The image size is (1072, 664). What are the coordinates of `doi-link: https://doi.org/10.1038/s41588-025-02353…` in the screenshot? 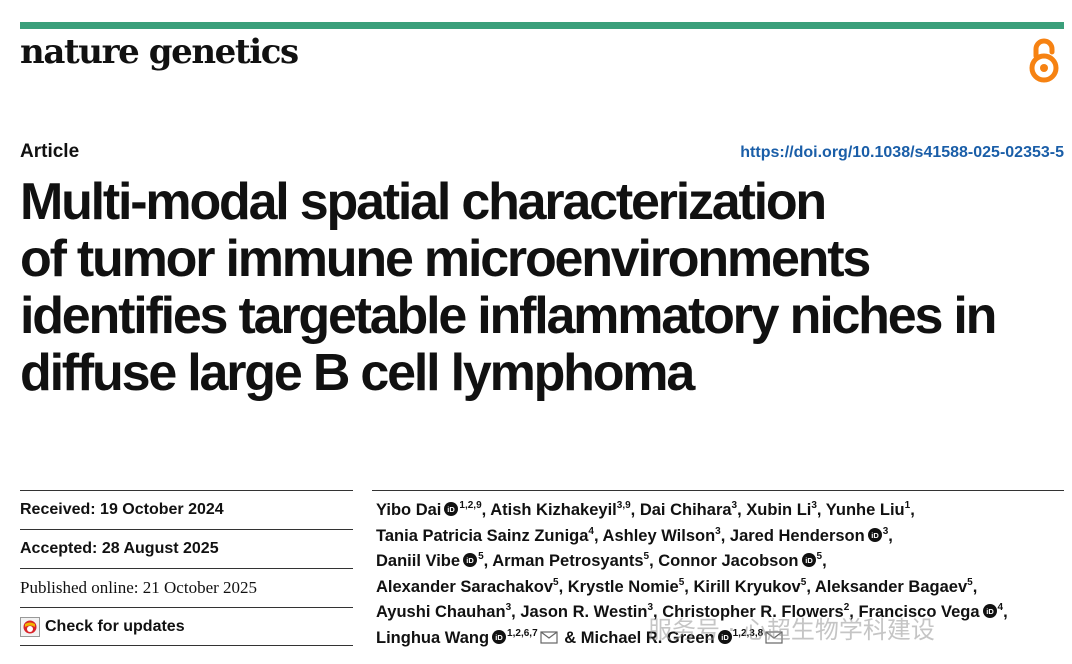 It's located at (902, 152).